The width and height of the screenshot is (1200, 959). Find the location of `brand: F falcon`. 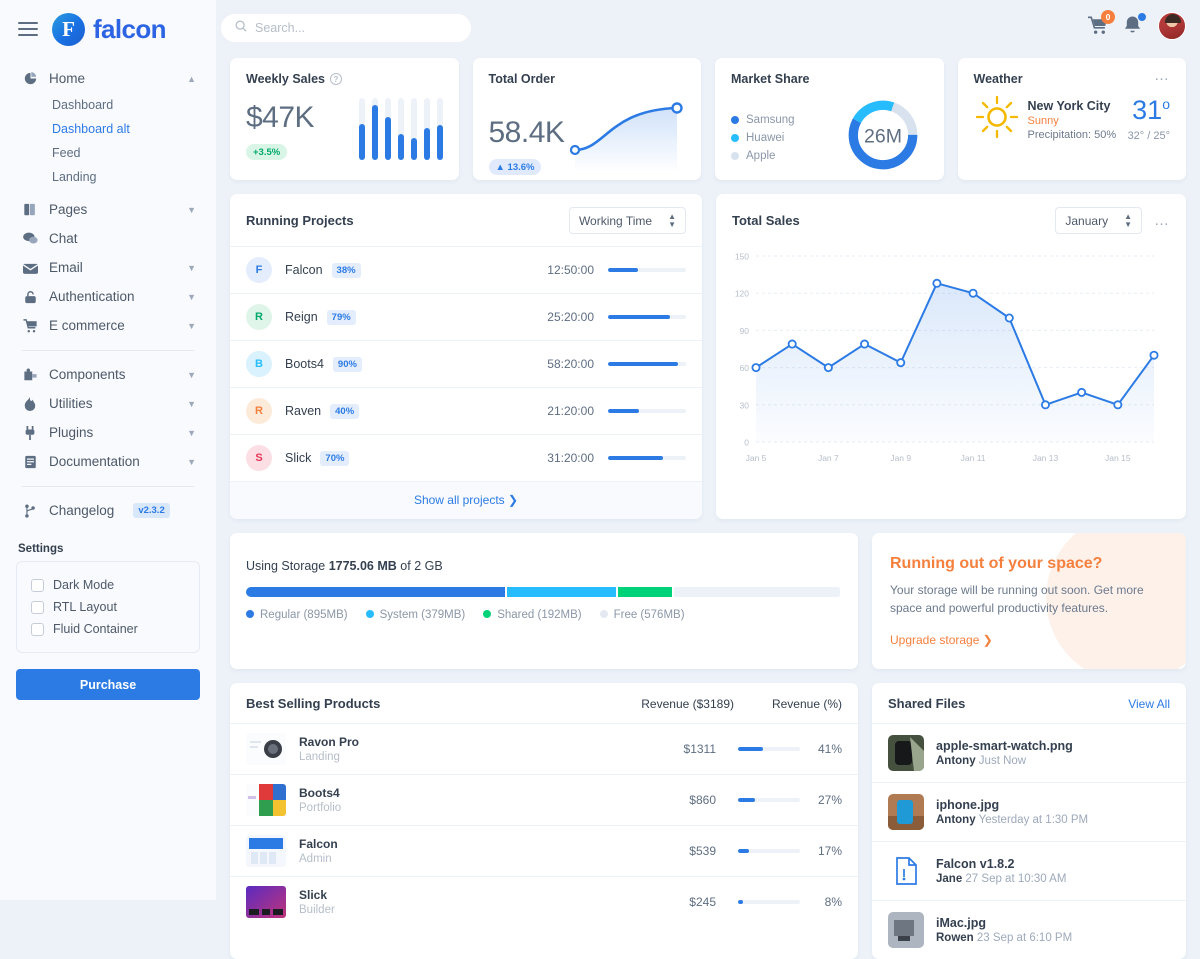

brand: F falcon is located at coordinates (108, 29).